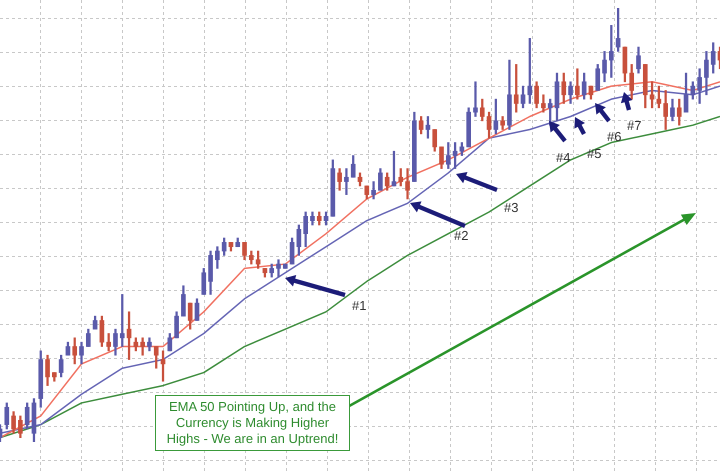 This screenshot has width=720, height=471. Describe the element at coordinates (634, 125) in the screenshot. I see `annotation: #7` at that location.